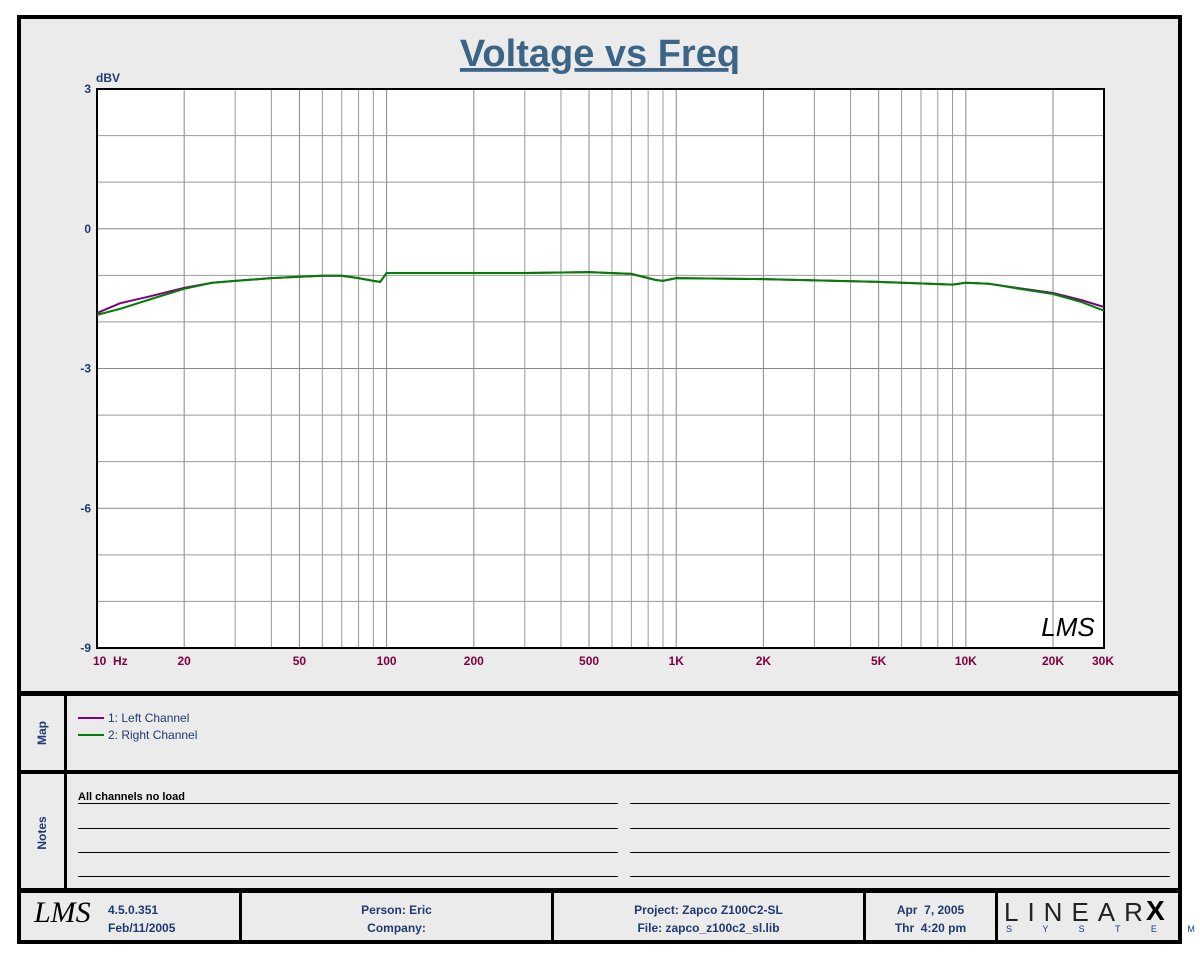 The width and height of the screenshot is (1200, 960). What do you see at coordinates (87, 89) in the screenshot?
I see `y-tick-label: 3` at bounding box center [87, 89].